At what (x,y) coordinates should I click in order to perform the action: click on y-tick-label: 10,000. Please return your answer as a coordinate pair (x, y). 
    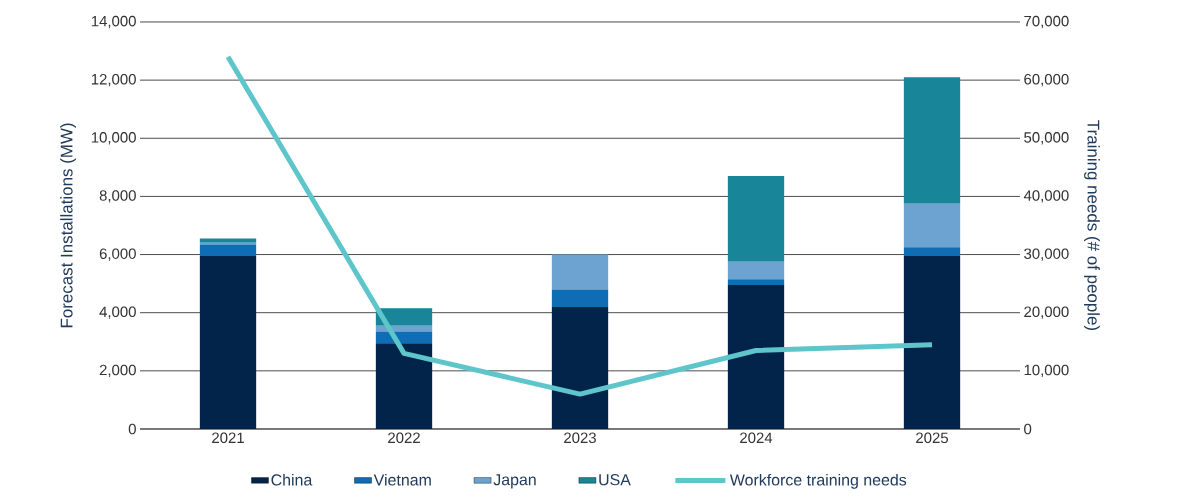
    Looking at the image, I should click on (113, 138).